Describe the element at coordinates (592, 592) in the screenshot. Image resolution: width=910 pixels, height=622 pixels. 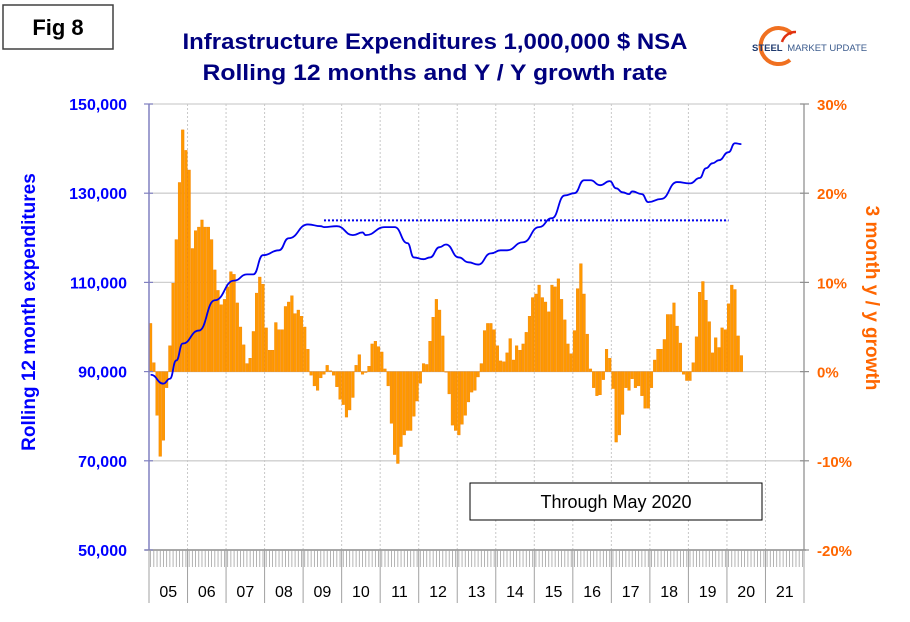
I see `x-tick-label: 16` at that location.